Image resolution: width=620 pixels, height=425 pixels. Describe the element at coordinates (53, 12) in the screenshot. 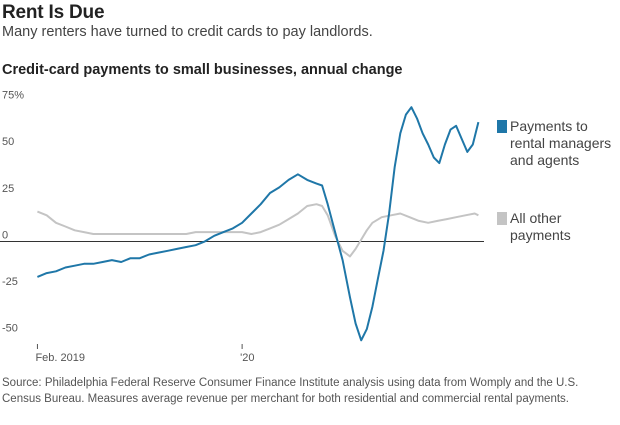

I see `chart-headline: Rent Is Due` at that location.